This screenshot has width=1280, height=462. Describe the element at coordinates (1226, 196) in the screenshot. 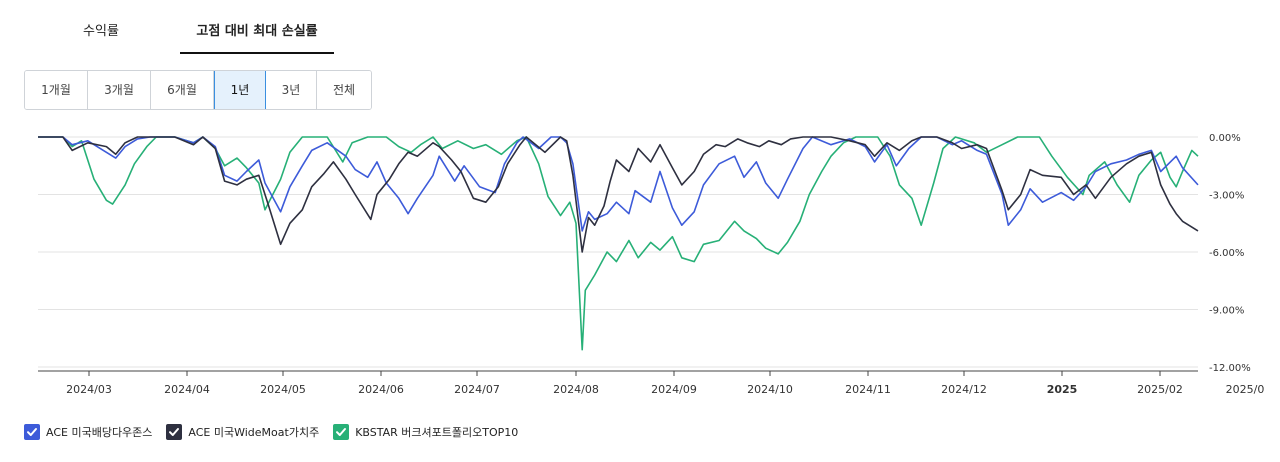

I see `y-tick-label: -3.00%` at that location.